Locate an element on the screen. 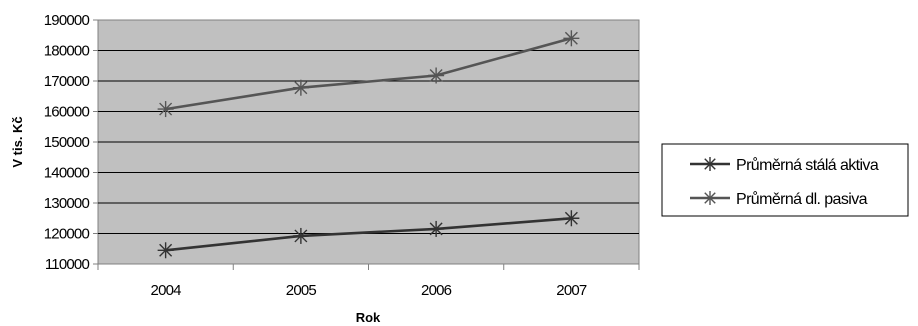 This screenshot has height=326, width=918. legend-box is located at coordinates (785, 180).